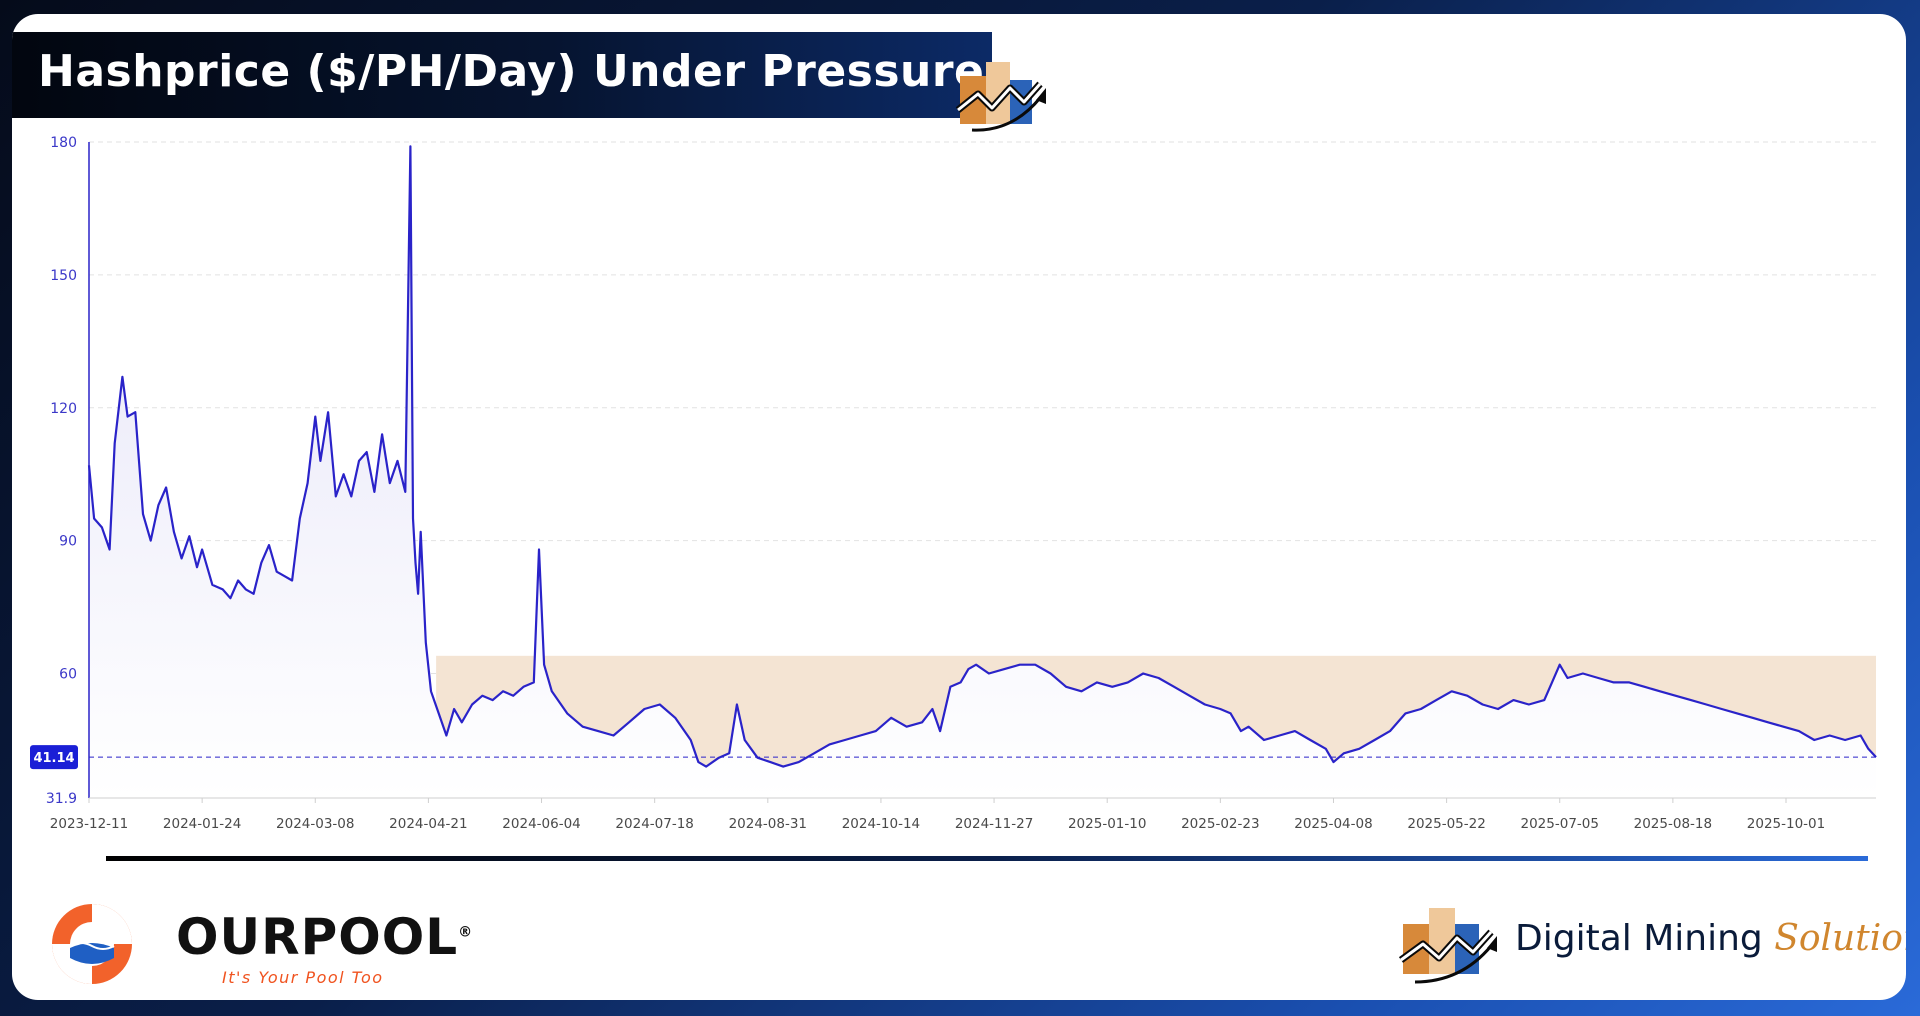 The height and width of the screenshot is (1016, 1920). I want to click on x-tick-label: 2024-11-27, so click(994, 824).